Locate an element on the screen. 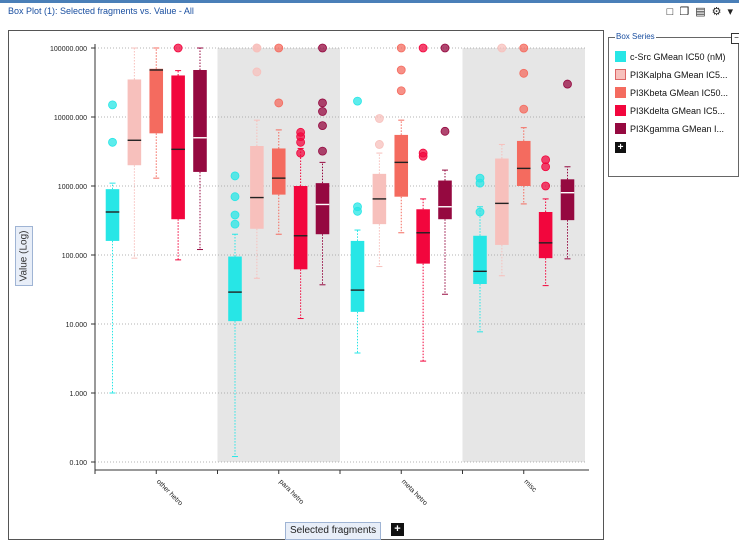  y-tick-label: 1.000 is located at coordinates (78, 394).